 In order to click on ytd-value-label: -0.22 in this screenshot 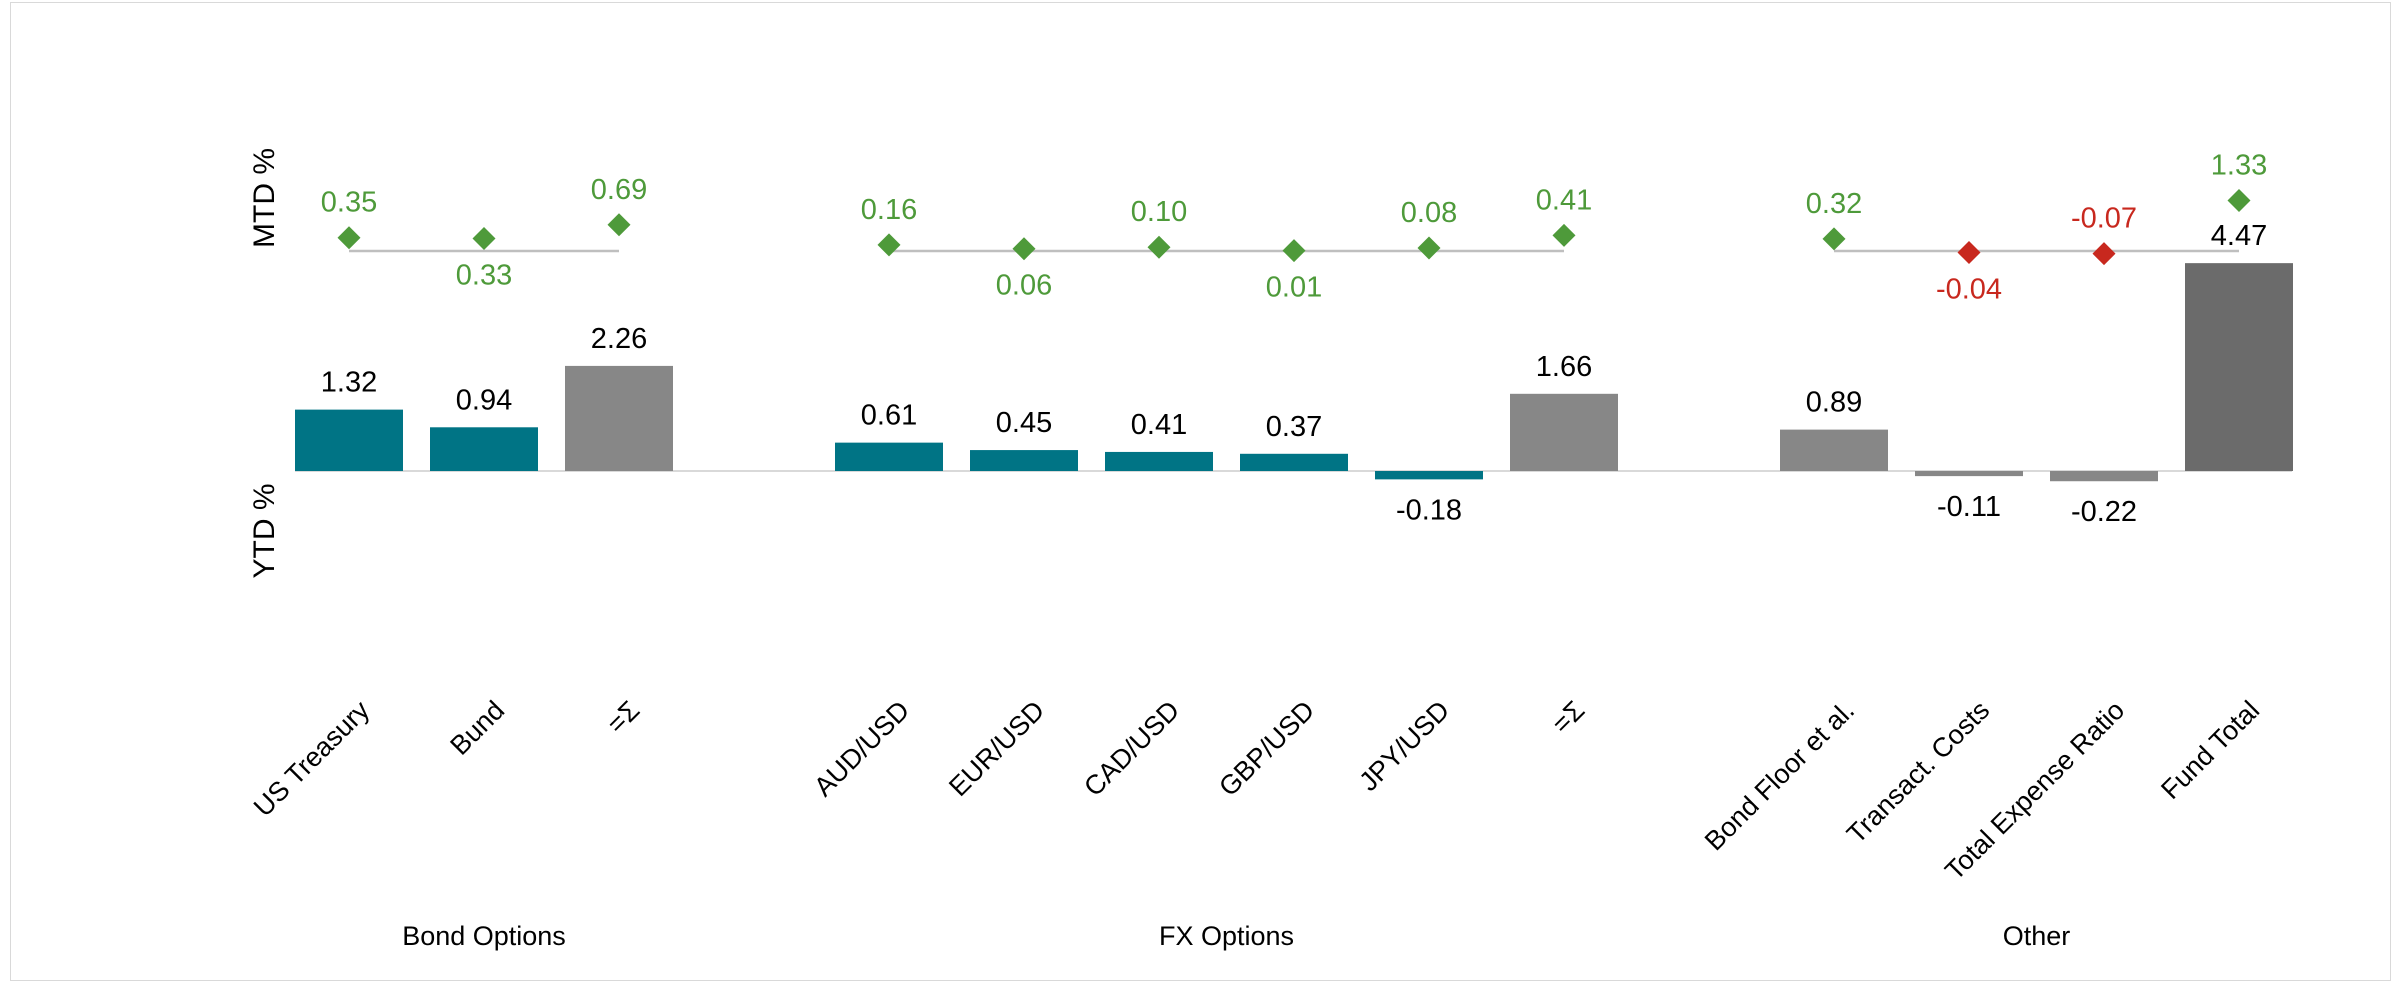, I will do `click(2104, 512)`.